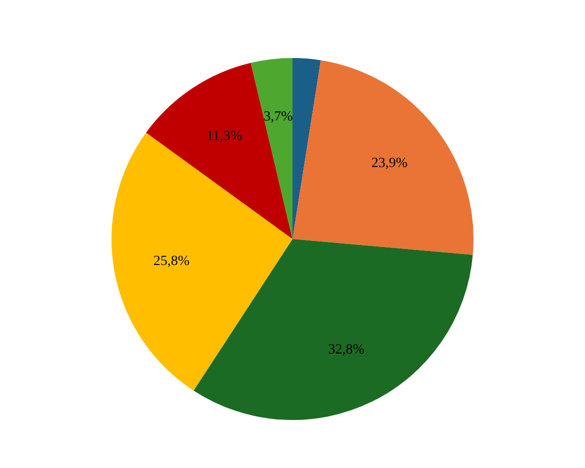 The height and width of the screenshot is (468, 585). What do you see at coordinates (224, 136) in the screenshot?
I see `data-label: 11,3%` at bounding box center [224, 136].